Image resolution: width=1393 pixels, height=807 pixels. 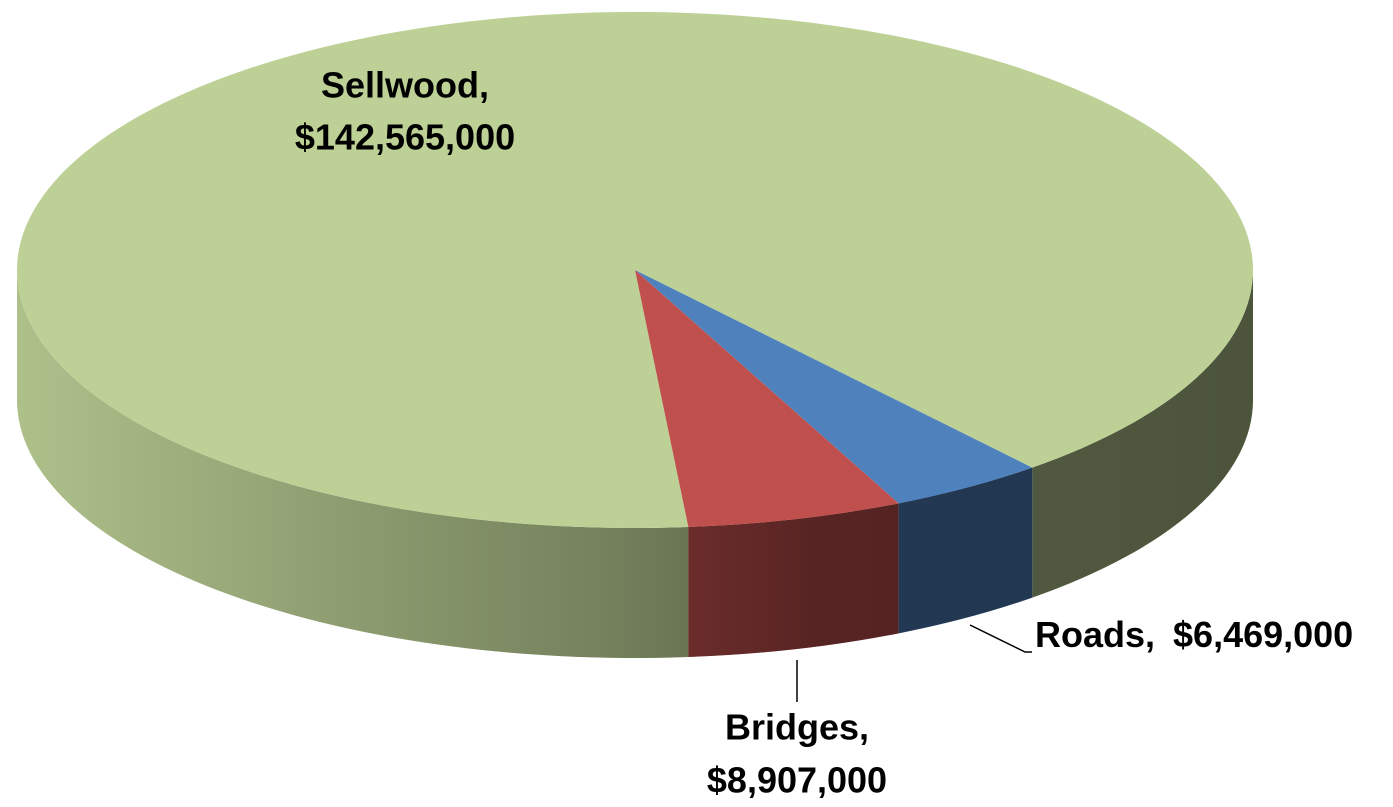 What do you see at coordinates (797, 780) in the screenshot?
I see `slice-value-label: $8,907,000` at bounding box center [797, 780].